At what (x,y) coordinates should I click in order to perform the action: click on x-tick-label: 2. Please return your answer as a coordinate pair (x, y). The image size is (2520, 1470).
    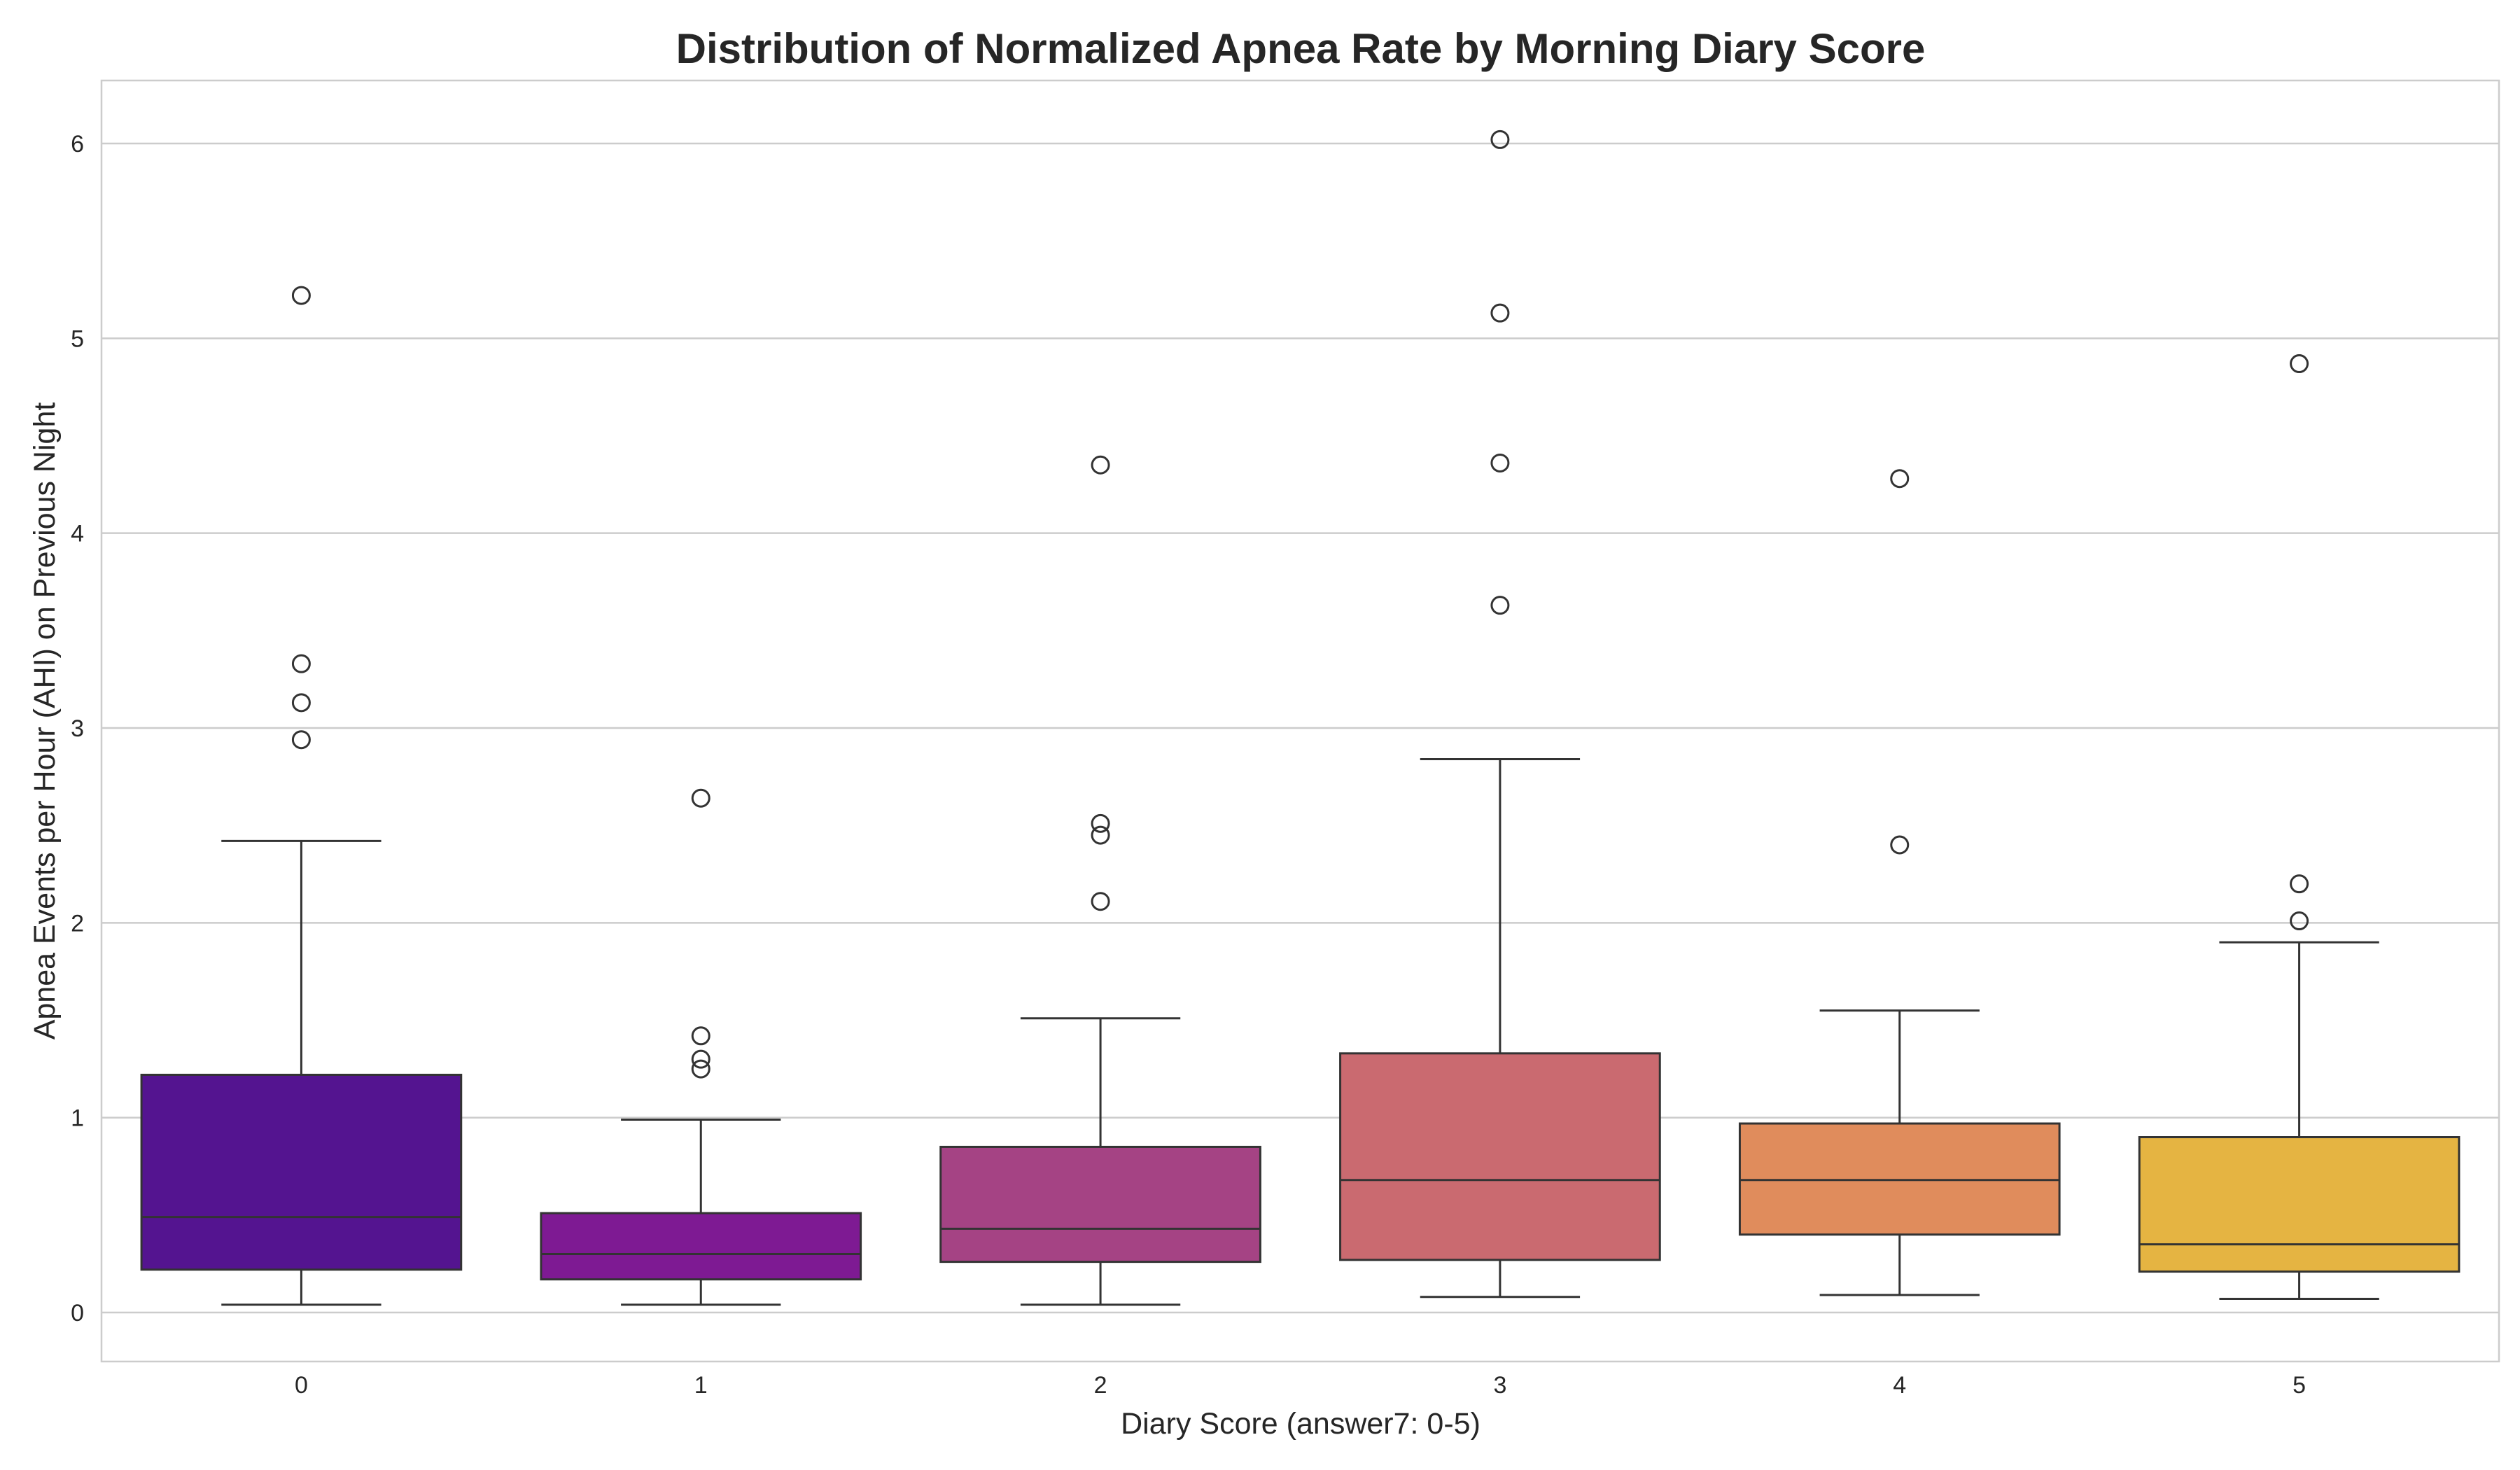
    Looking at the image, I should click on (1100, 1385).